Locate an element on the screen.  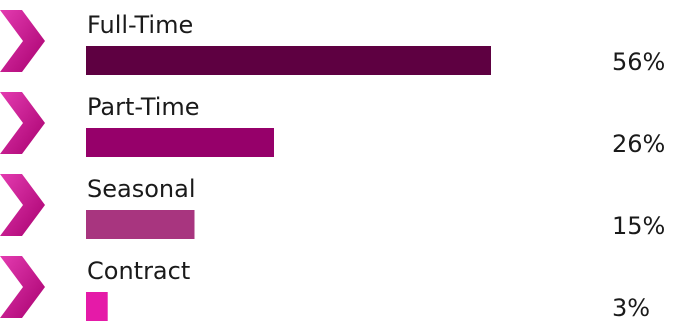
category-label: Full-Time is located at coordinates (140, 25).